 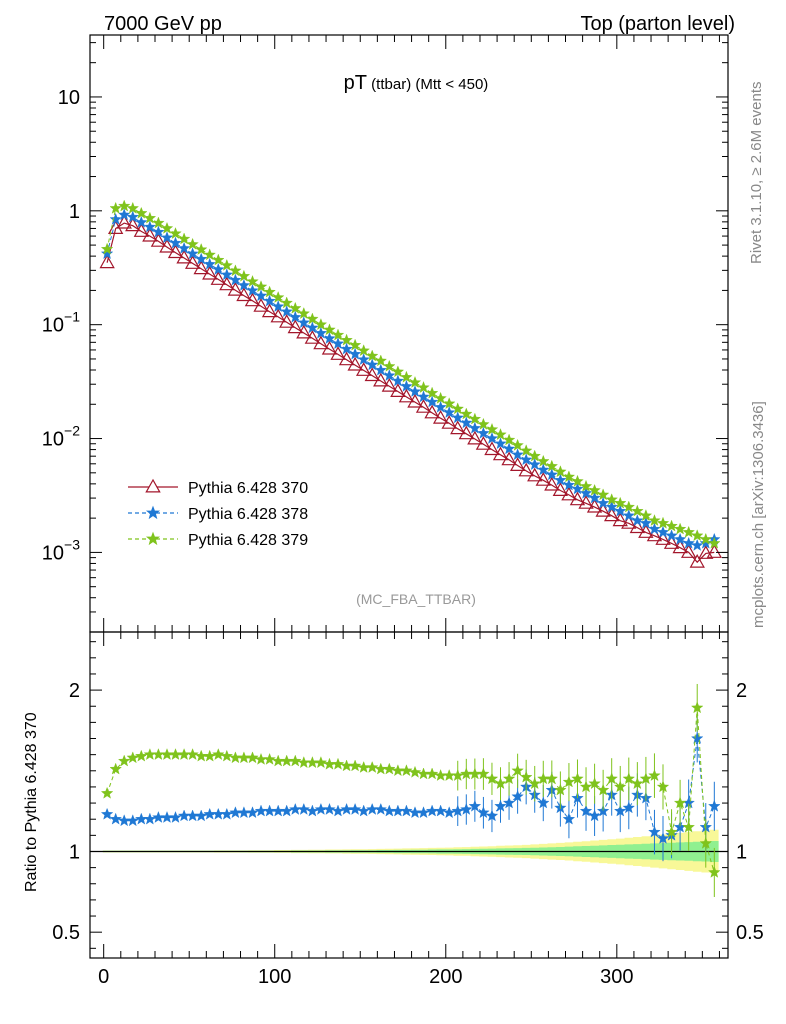 I want to click on y-tick-base: 1, so click(x=74, y=212).